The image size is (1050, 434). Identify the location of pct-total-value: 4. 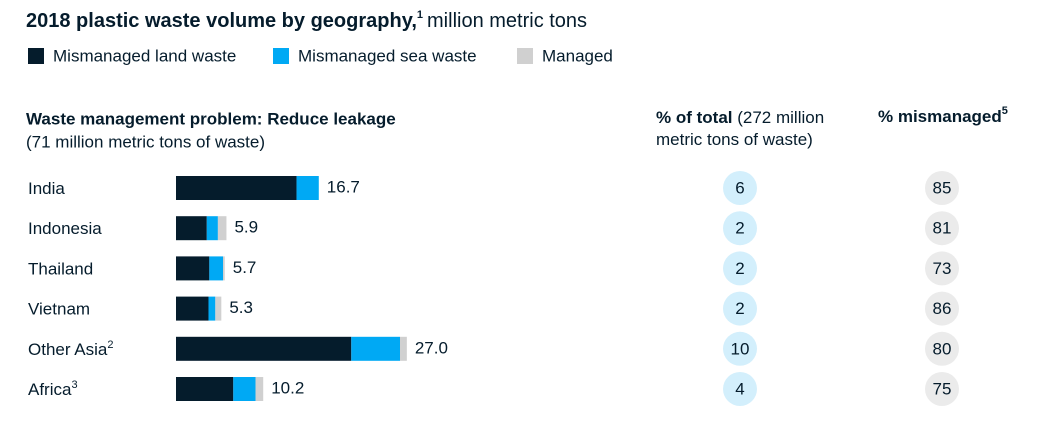
(739, 388).